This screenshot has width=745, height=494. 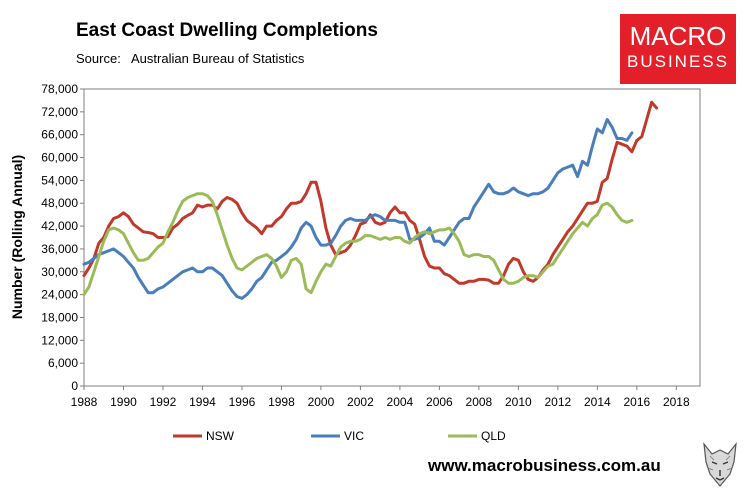 I want to click on website-link: www.macrobusiness.com.au, so click(x=544, y=465).